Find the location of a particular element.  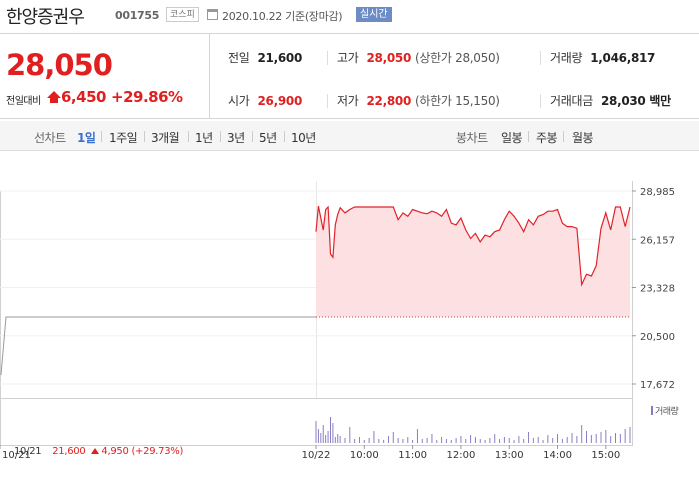

date-text: 2020.10.22 기준(장마감) is located at coordinates (282, 16).